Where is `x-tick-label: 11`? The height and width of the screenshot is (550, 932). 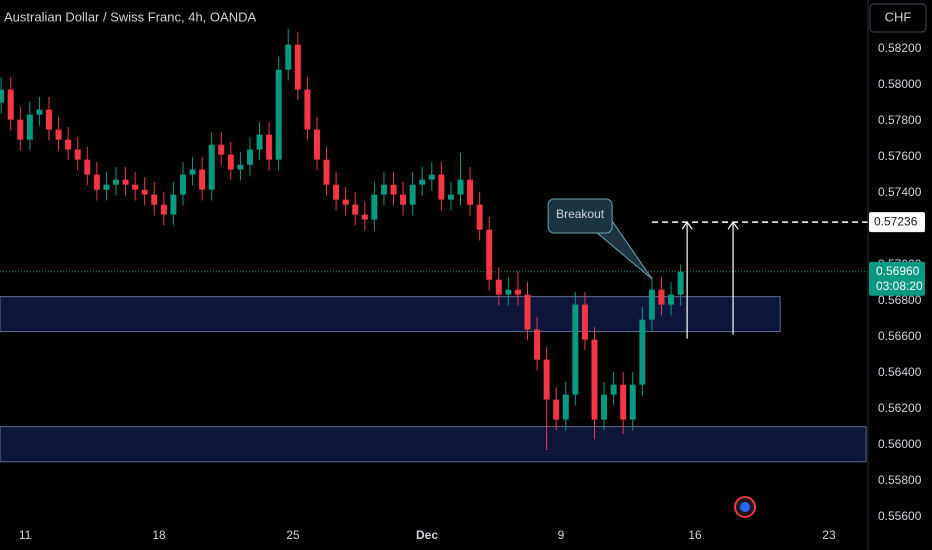
x-tick-label: 11 is located at coordinates (25, 535).